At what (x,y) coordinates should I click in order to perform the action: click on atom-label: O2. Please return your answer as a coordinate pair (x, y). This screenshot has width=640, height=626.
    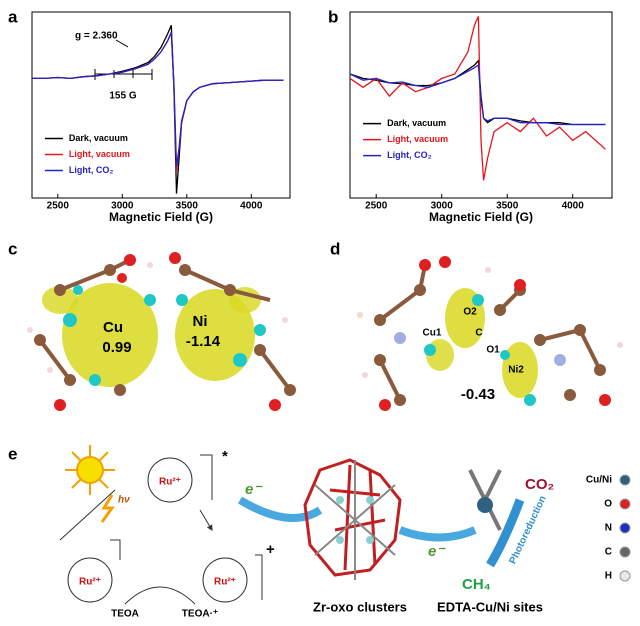
    Looking at the image, I should click on (470, 312).